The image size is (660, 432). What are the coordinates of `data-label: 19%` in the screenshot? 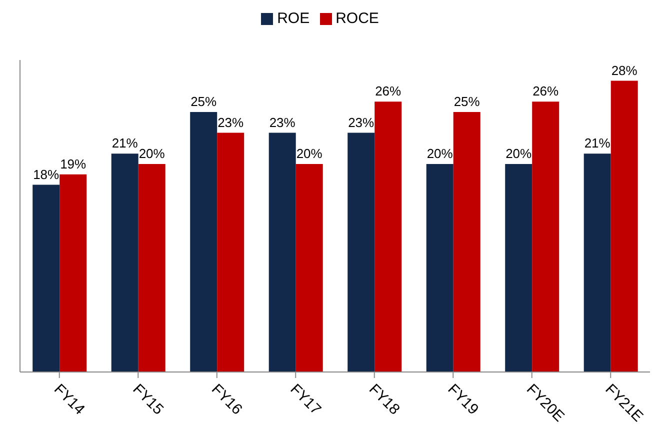 It's located at (73, 164).